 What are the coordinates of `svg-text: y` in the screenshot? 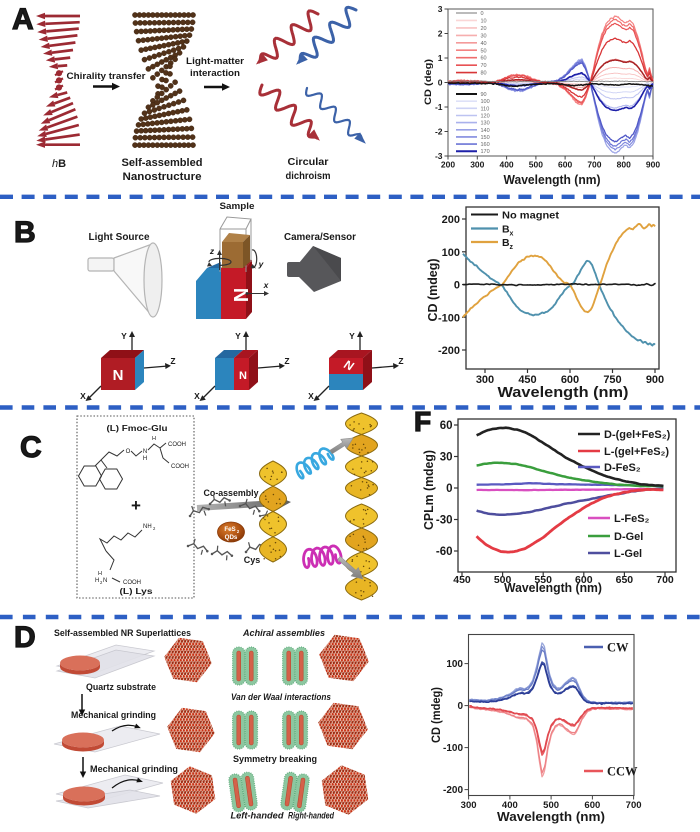 It's located at (261, 264).